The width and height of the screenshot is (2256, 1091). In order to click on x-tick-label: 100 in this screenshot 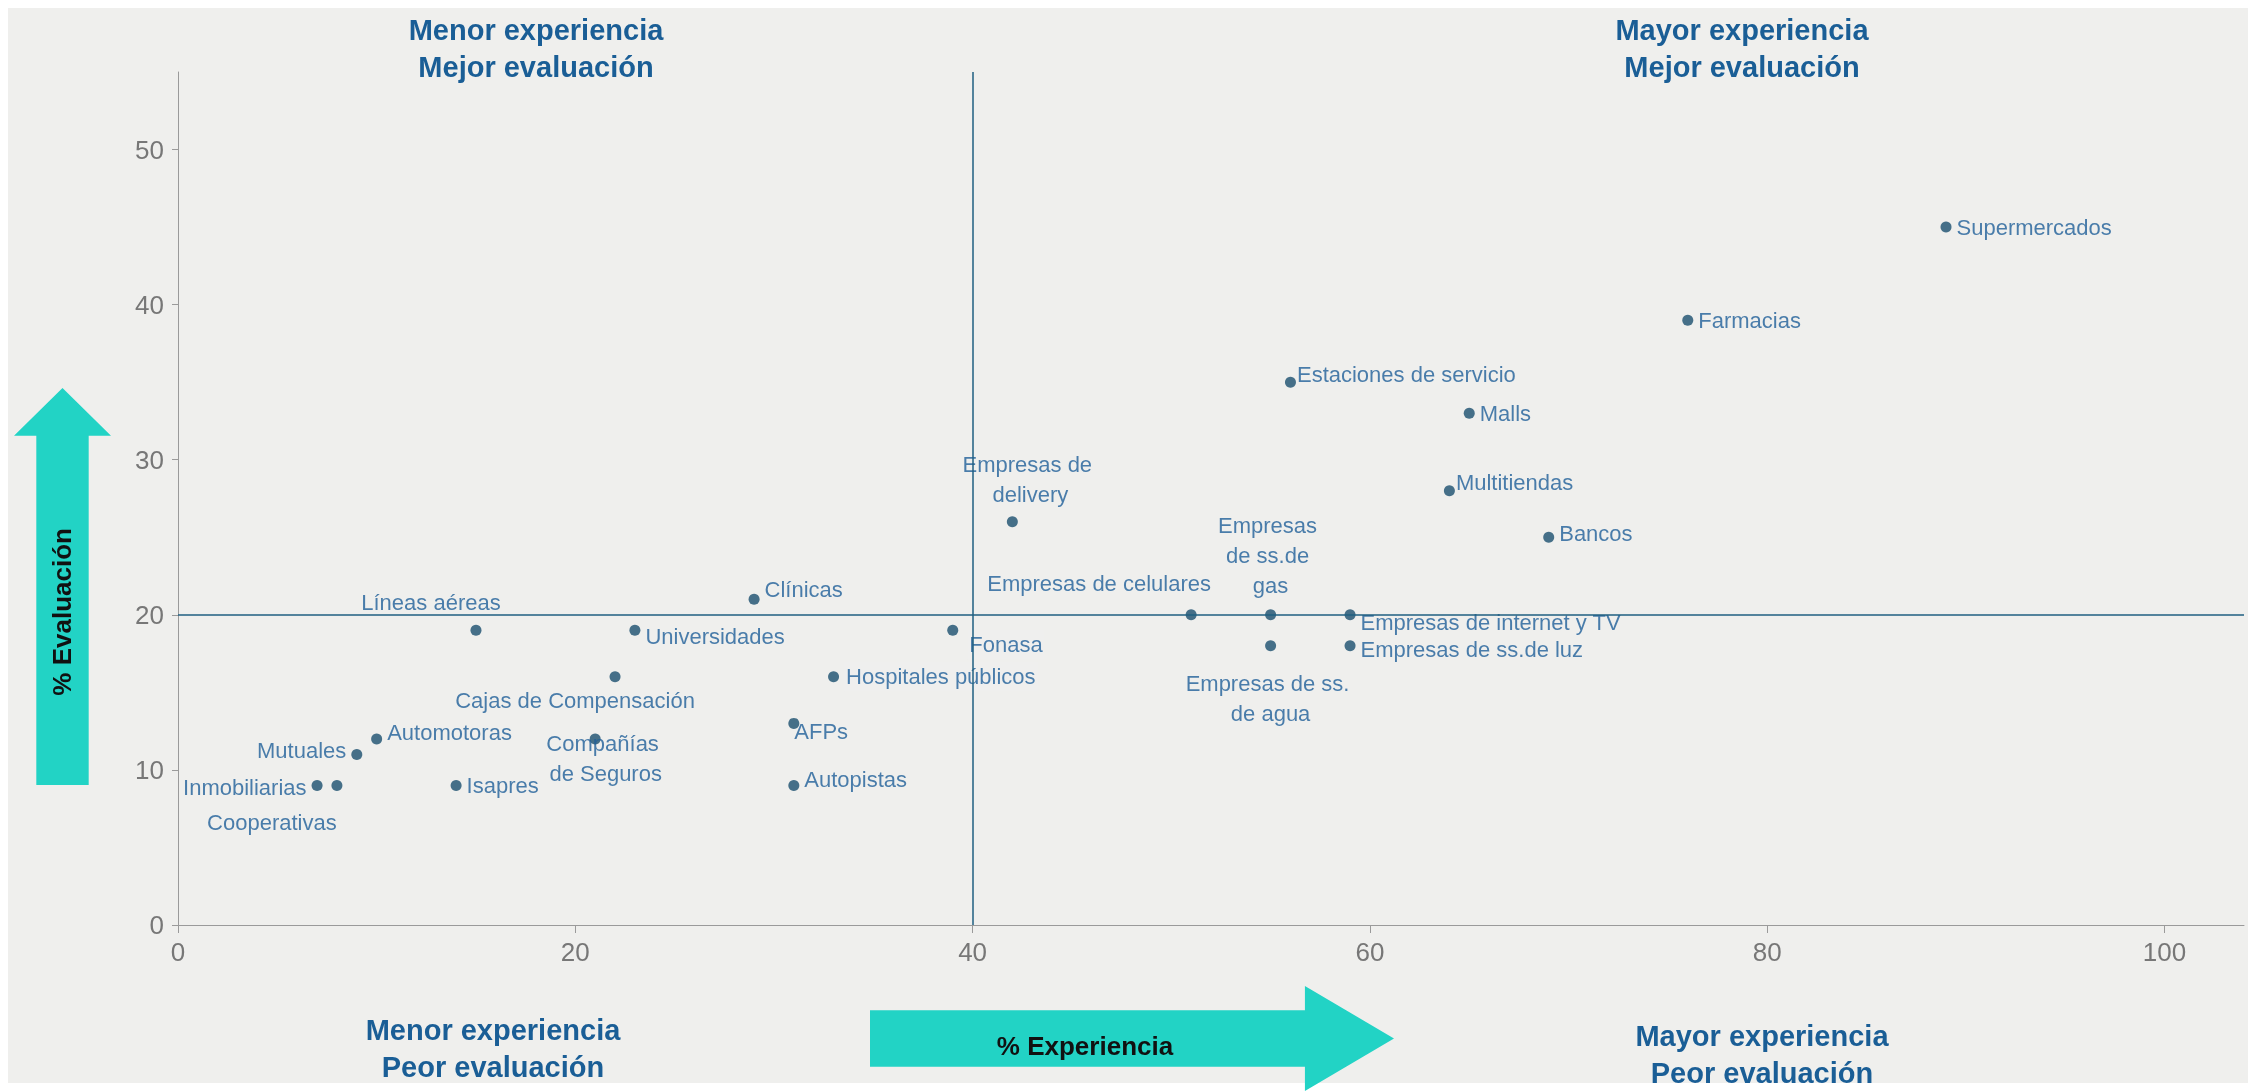, I will do `click(2164, 952)`.